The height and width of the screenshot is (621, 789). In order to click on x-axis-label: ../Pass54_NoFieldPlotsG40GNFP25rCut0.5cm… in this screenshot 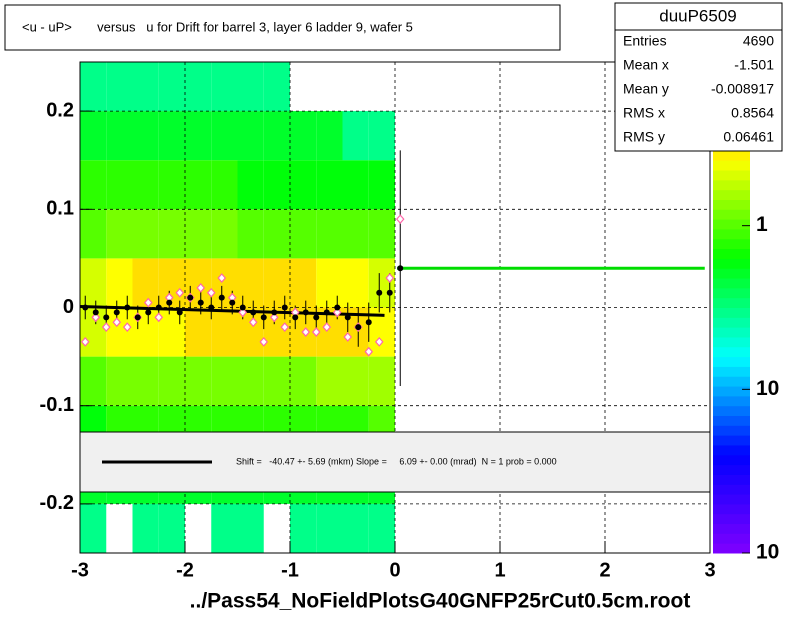, I will do `click(440, 601)`.